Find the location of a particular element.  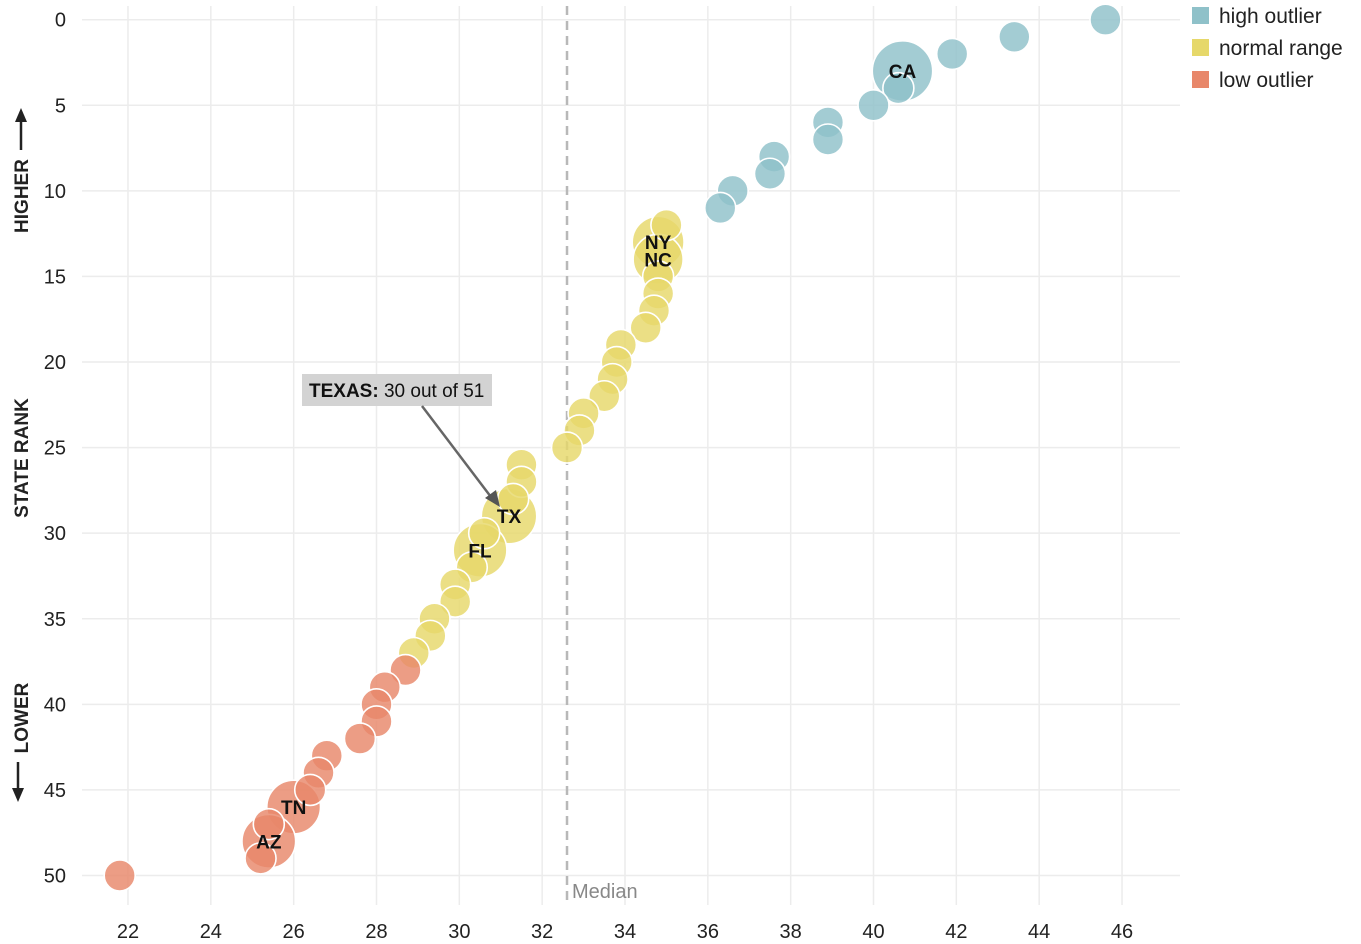

x-tick-label: 42 is located at coordinates (956, 932).